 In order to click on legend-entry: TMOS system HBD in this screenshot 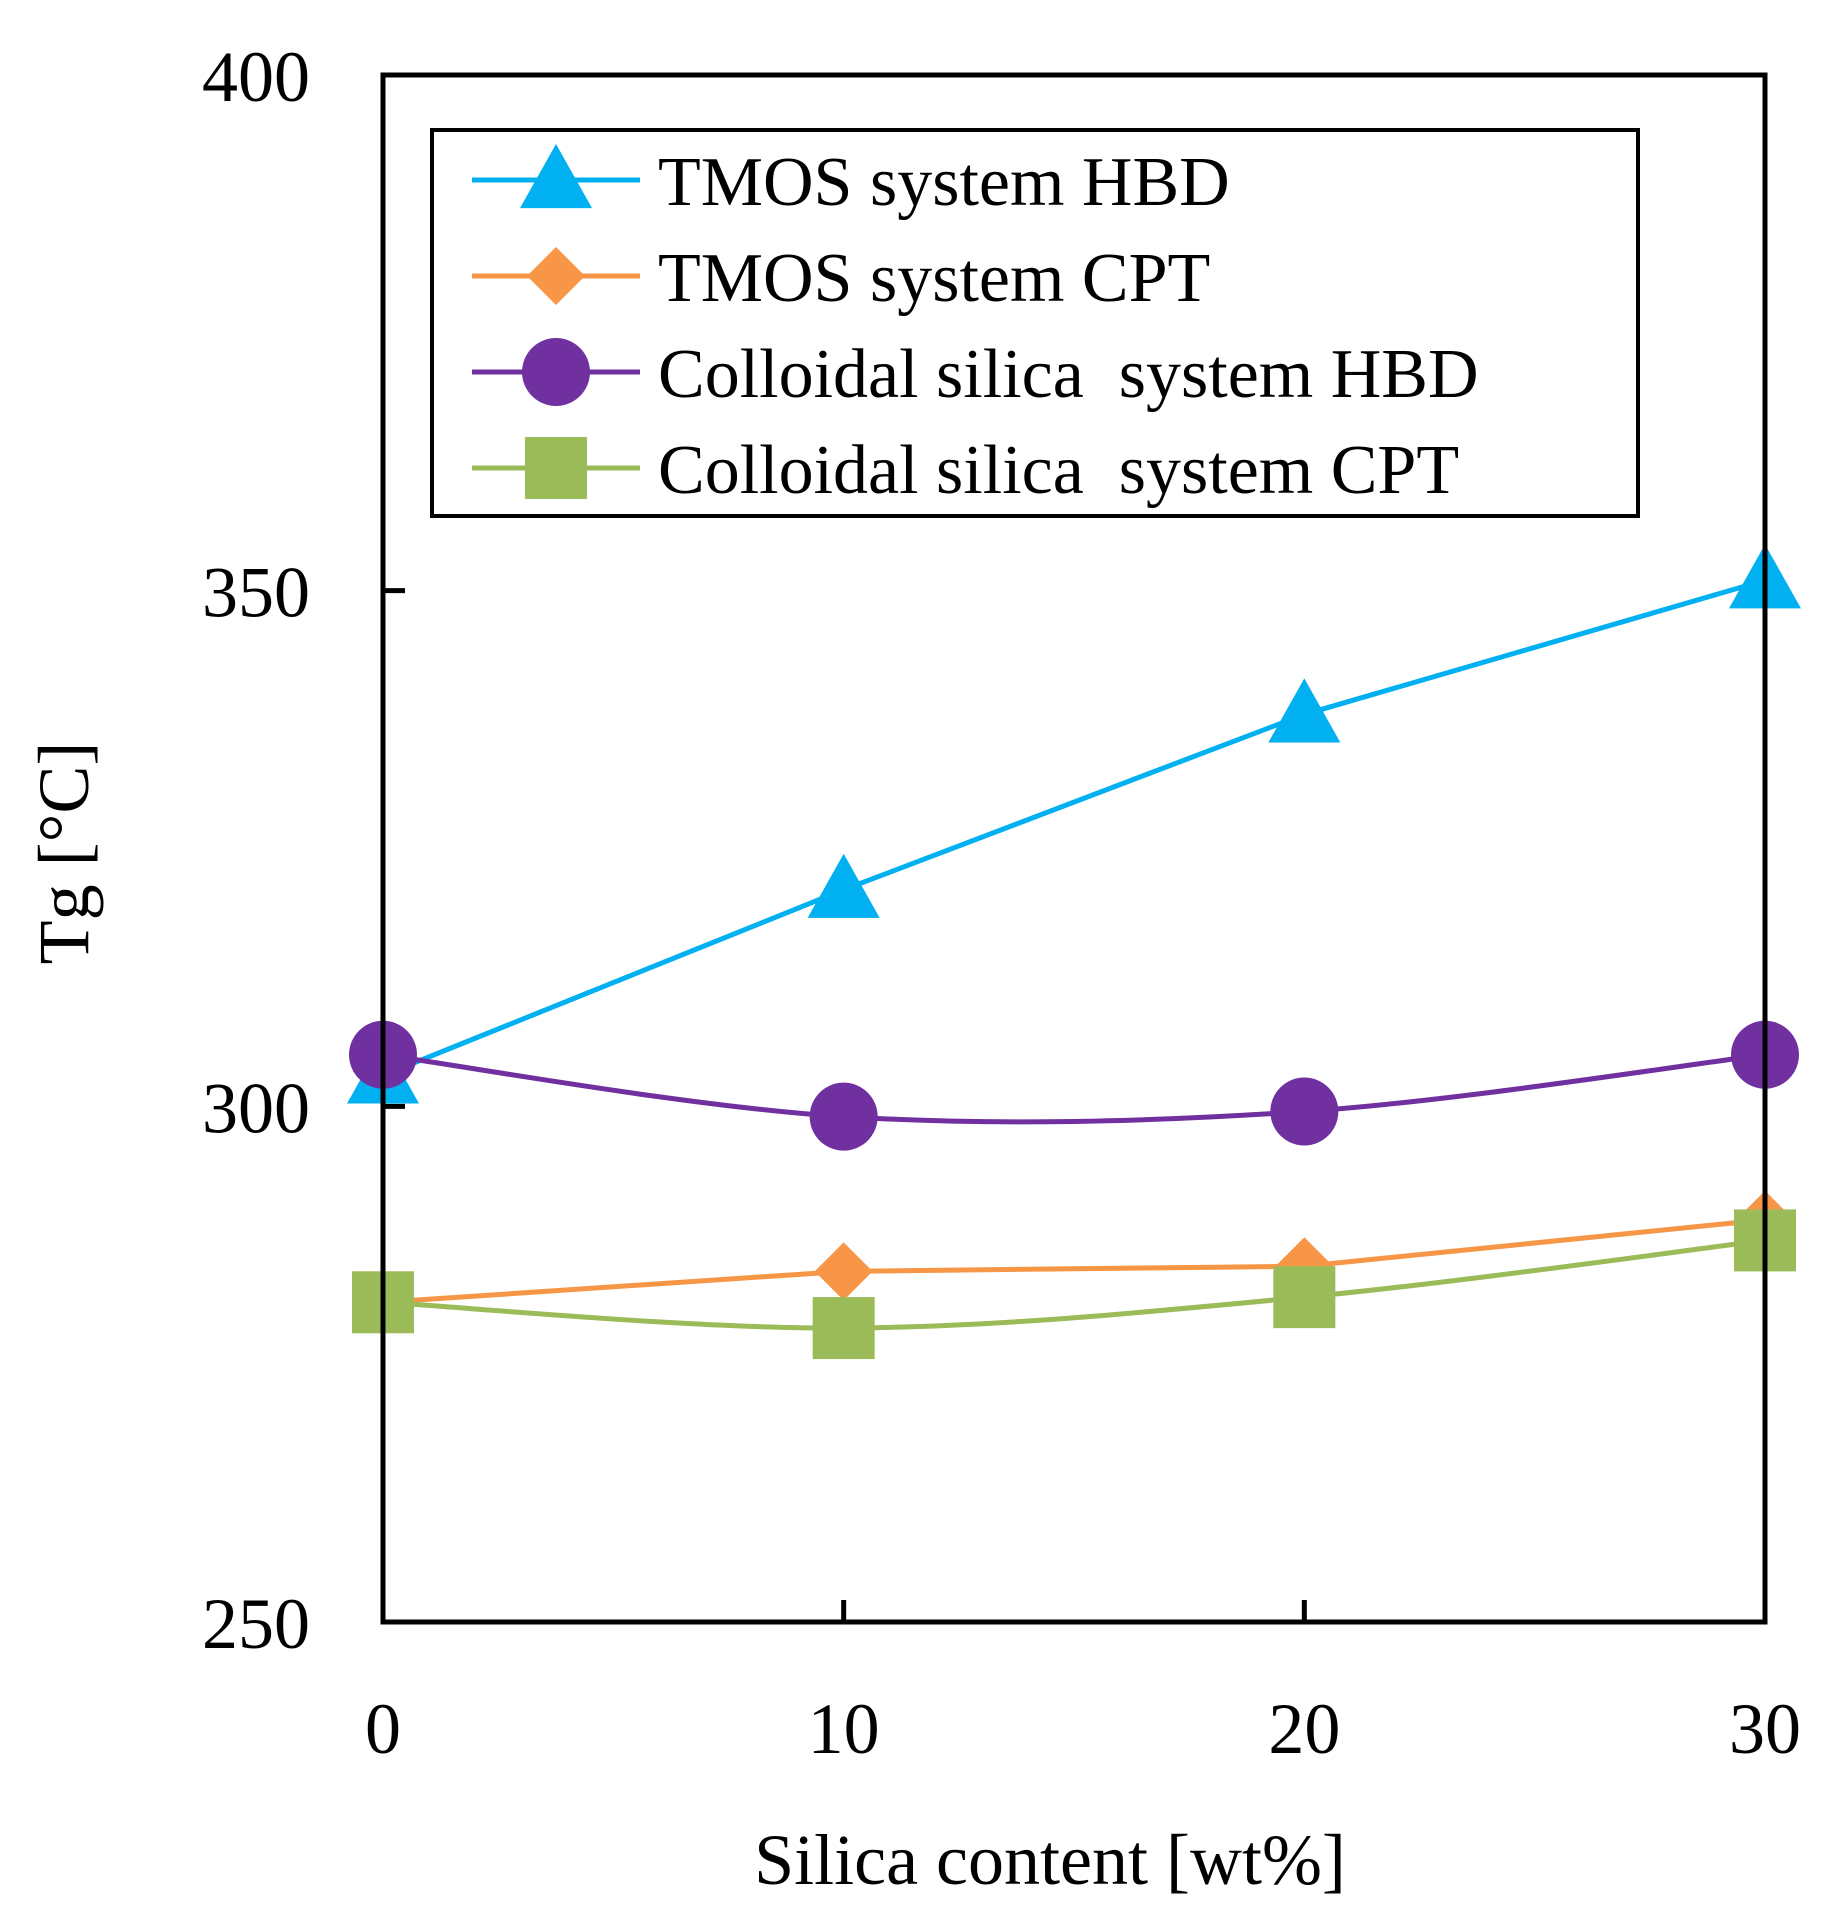, I will do `click(851, 182)`.